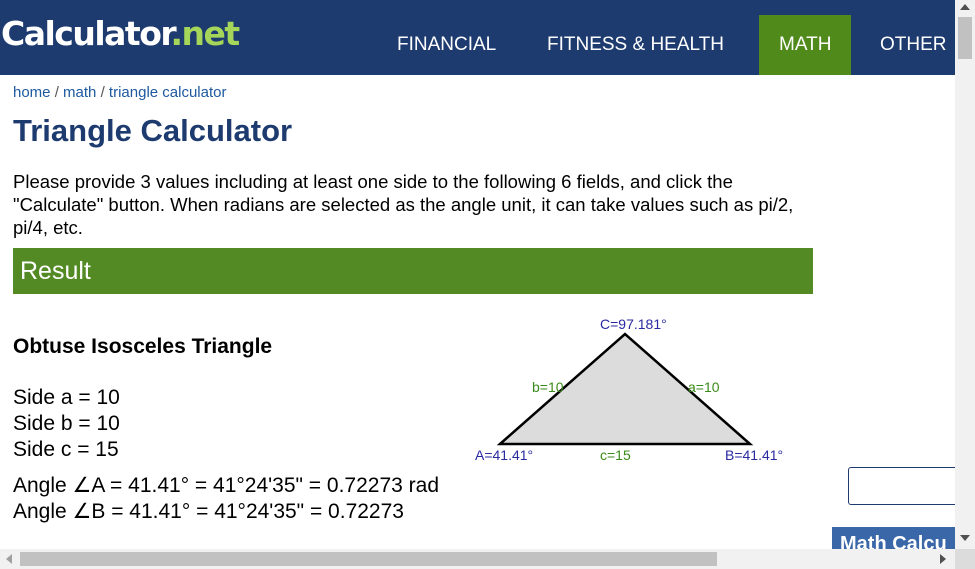  I want to click on angle-b-value: Angle ∠B = 41.41° = 41°24'35" = 0.72273, so click(208, 511).